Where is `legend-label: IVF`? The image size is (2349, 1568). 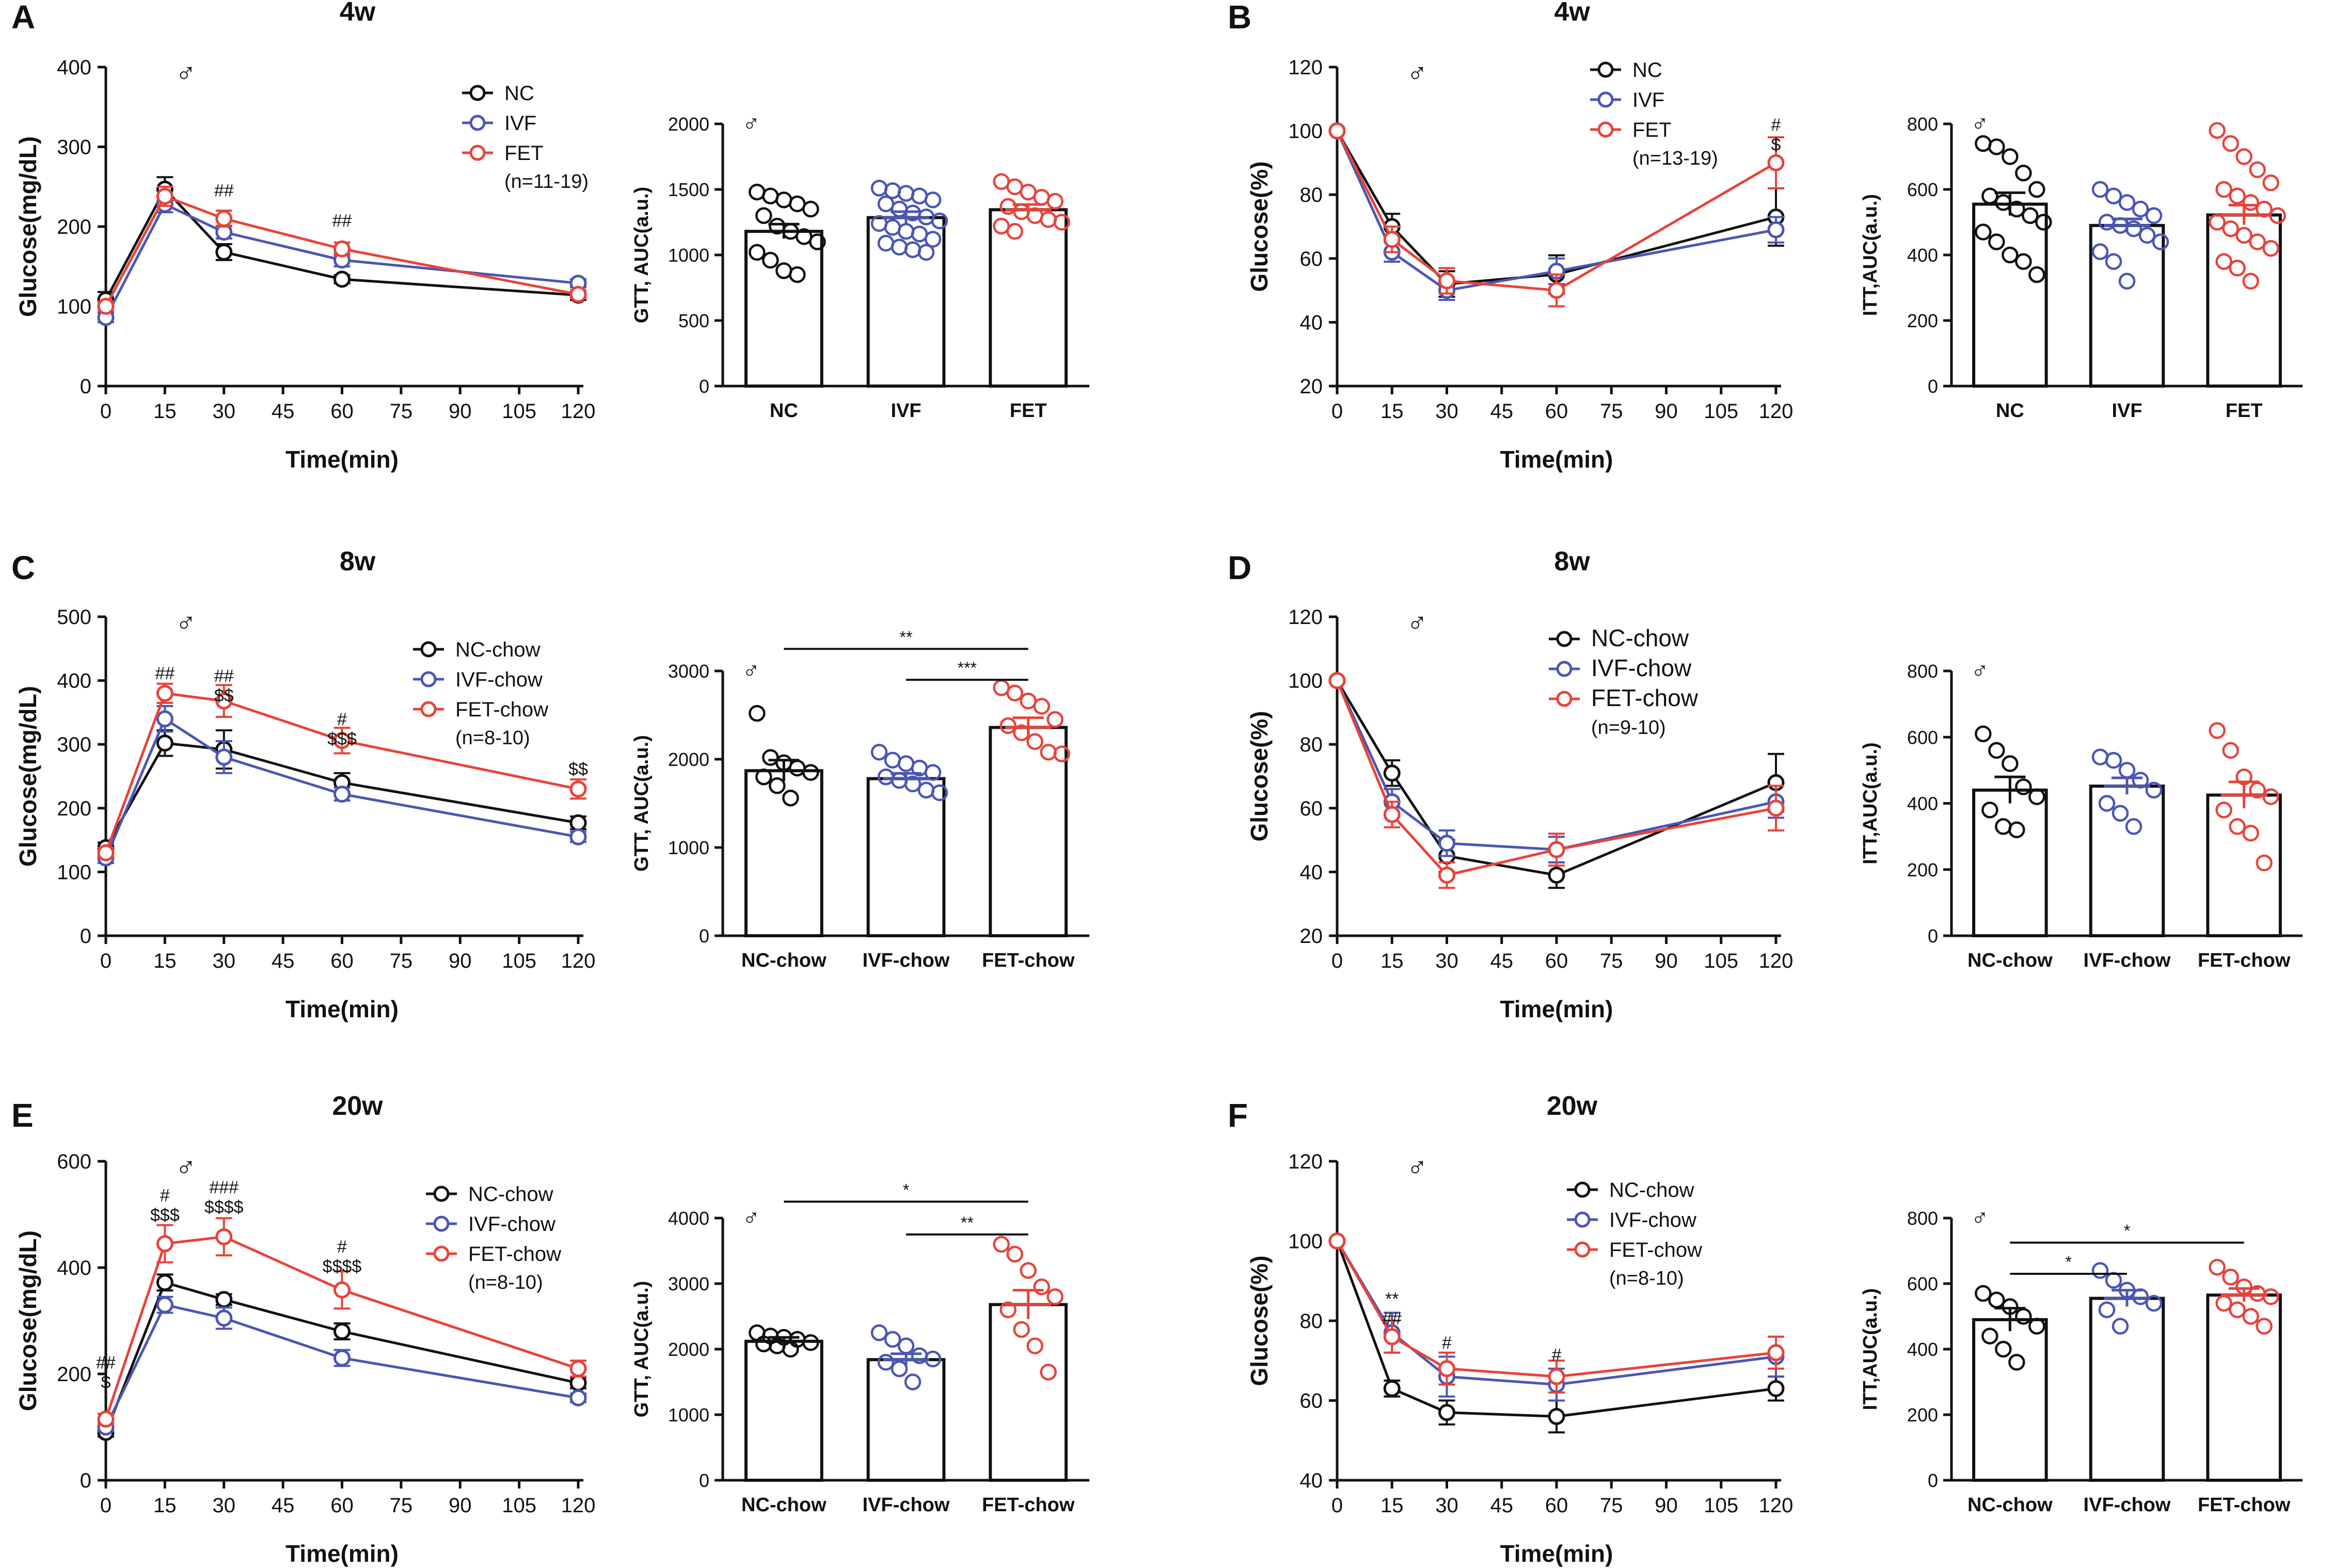
legend-label: IVF is located at coordinates (1648, 100).